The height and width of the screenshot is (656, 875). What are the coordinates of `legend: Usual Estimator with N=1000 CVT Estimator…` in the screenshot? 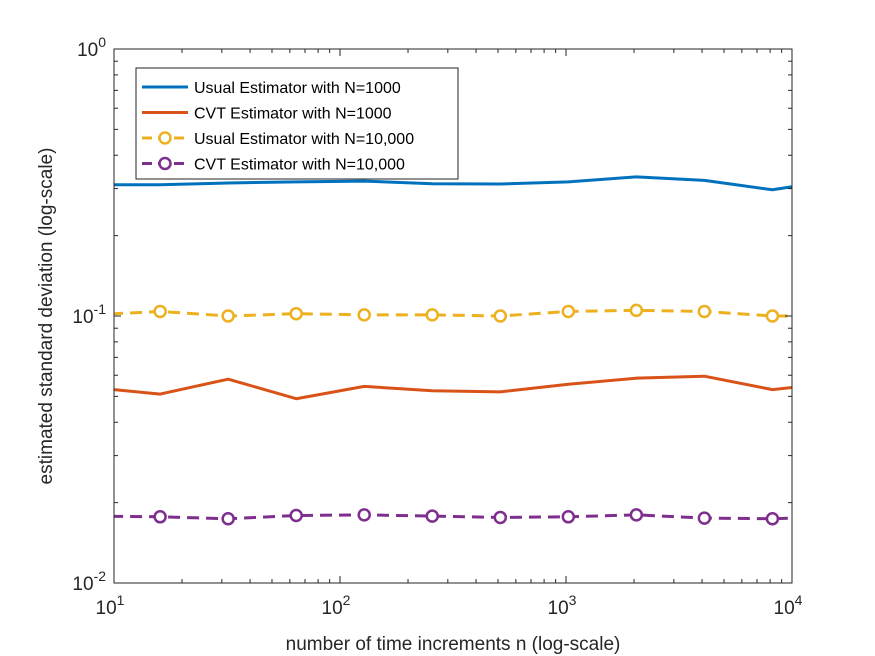 It's located at (297, 123).